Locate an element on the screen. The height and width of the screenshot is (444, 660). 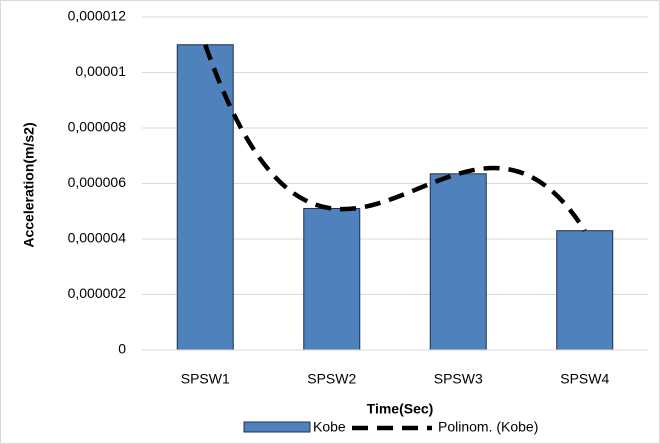
y-tick-label: 0,000002 is located at coordinates (97, 293).